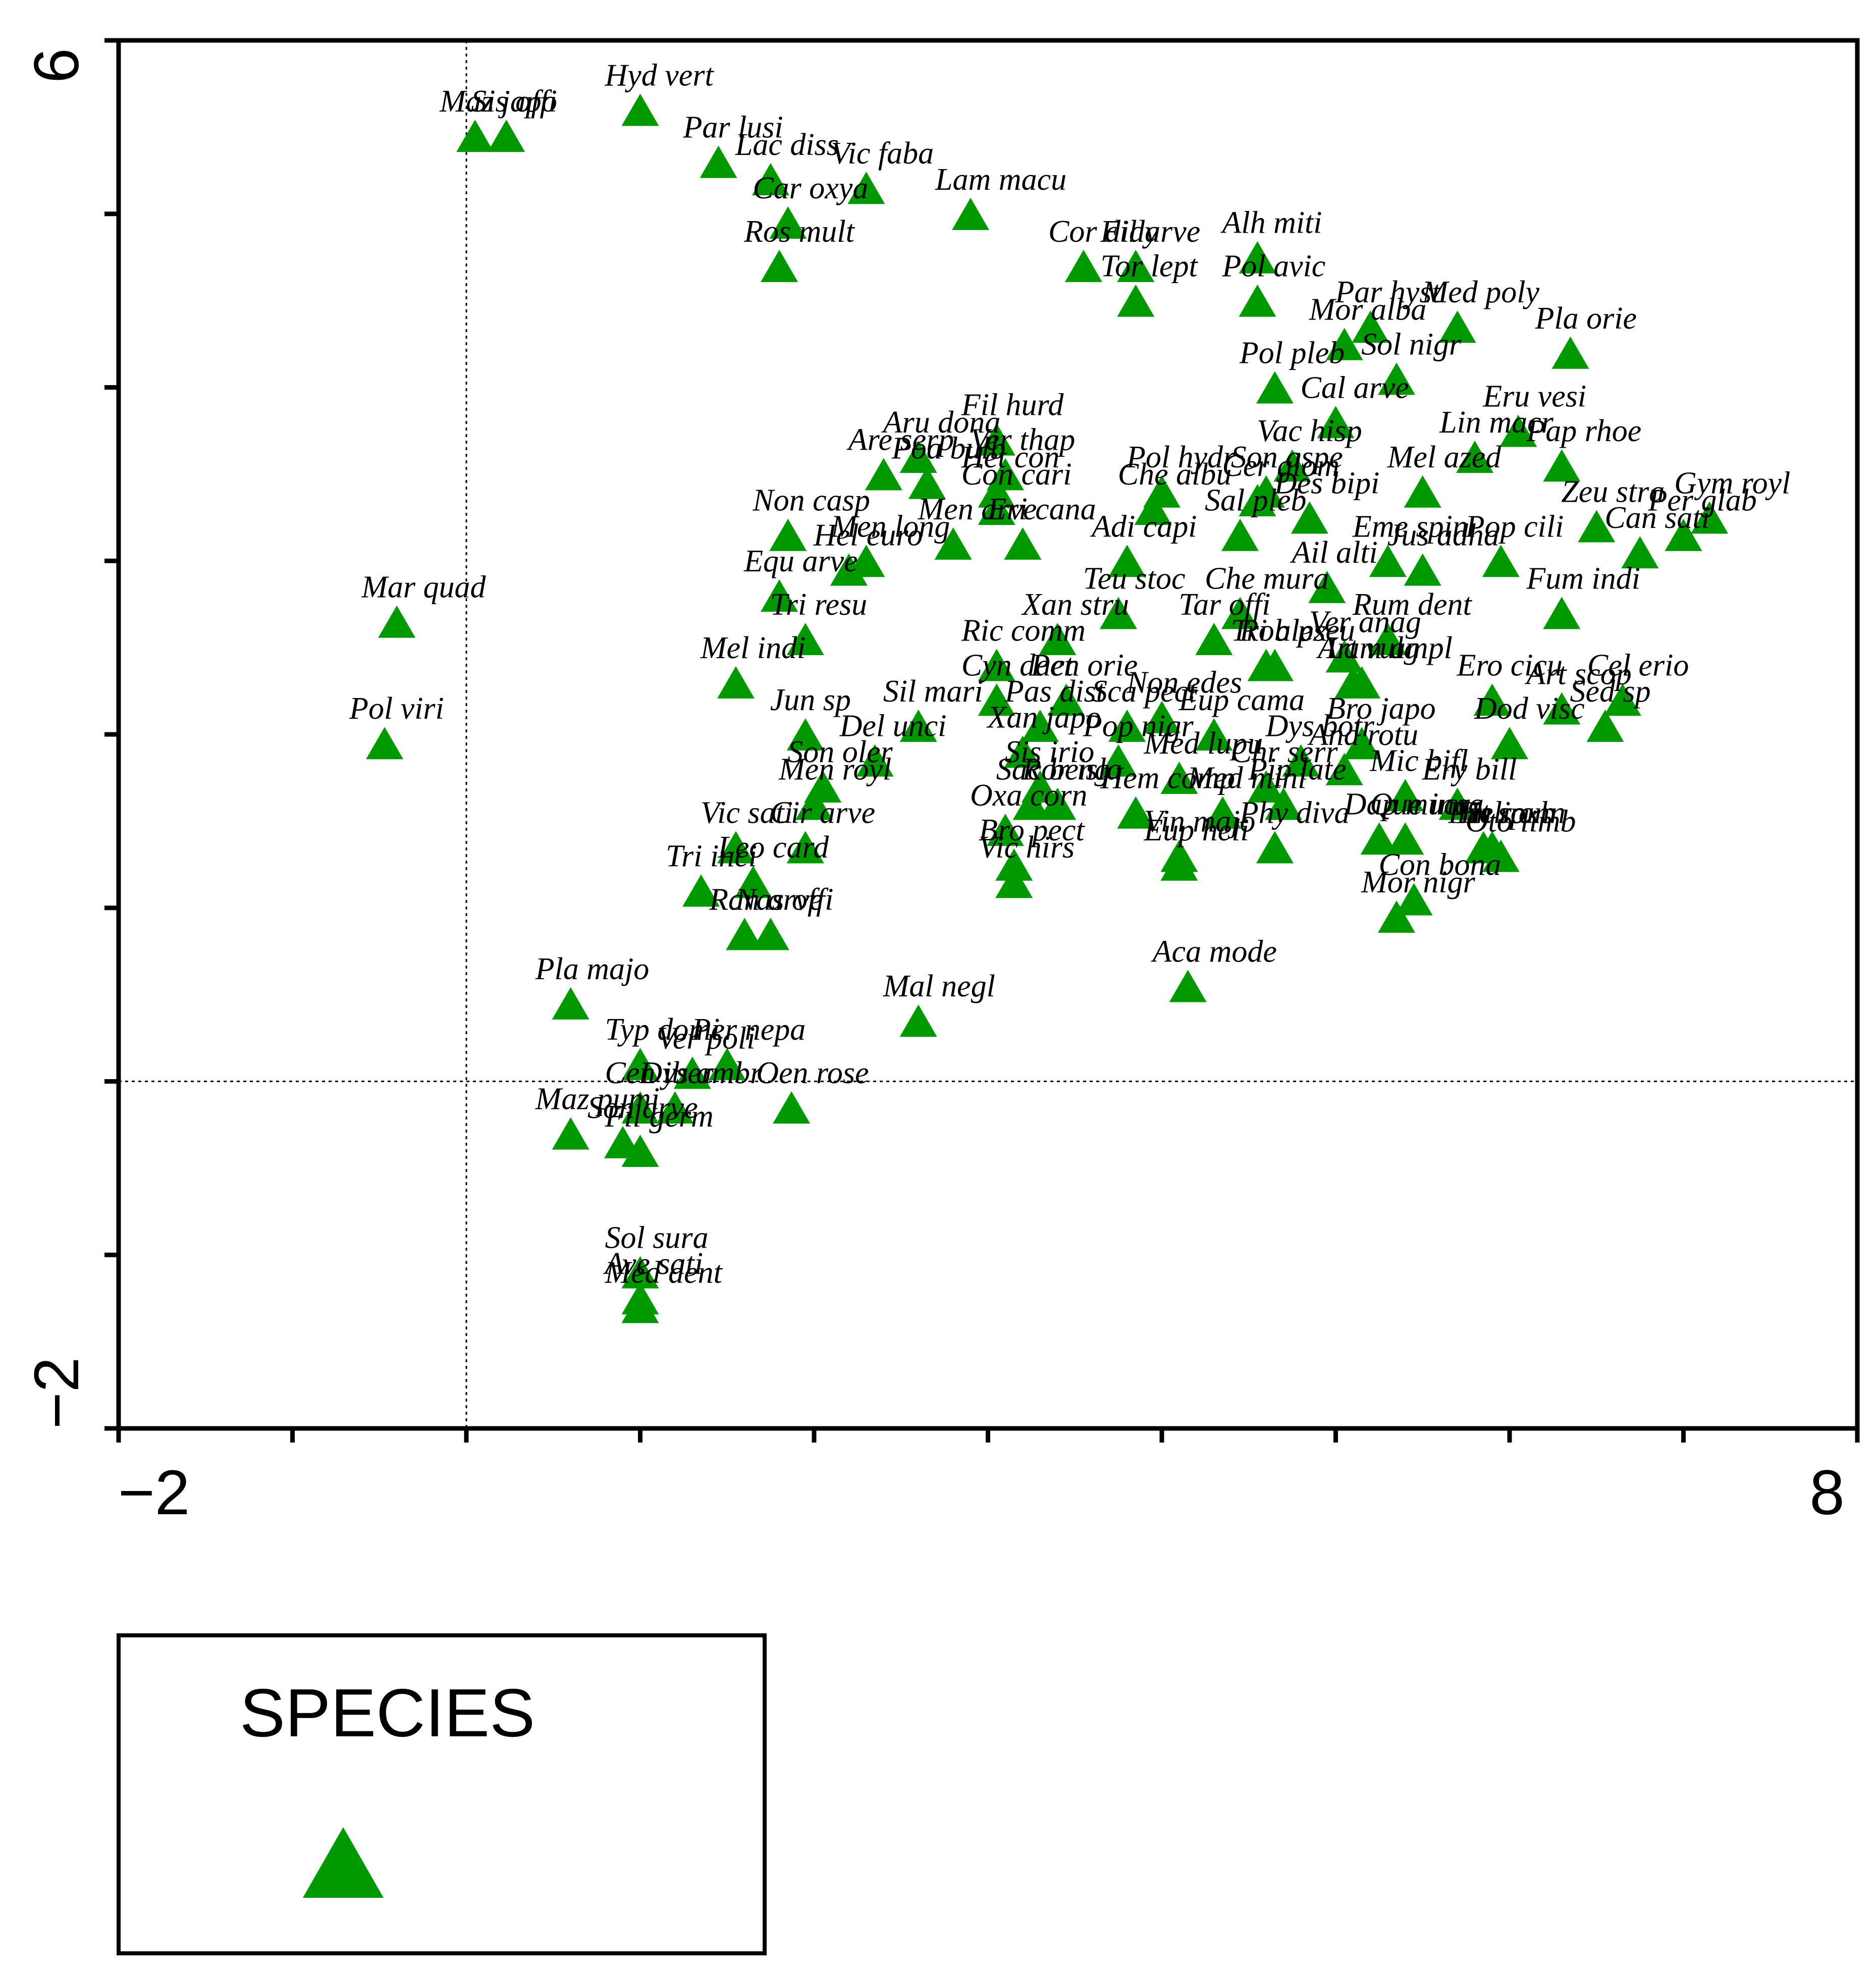 This screenshot has width=1876, height=1971. What do you see at coordinates (1334, 553) in the screenshot?
I see `species-label: Ail alti` at bounding box center [1334, 553].